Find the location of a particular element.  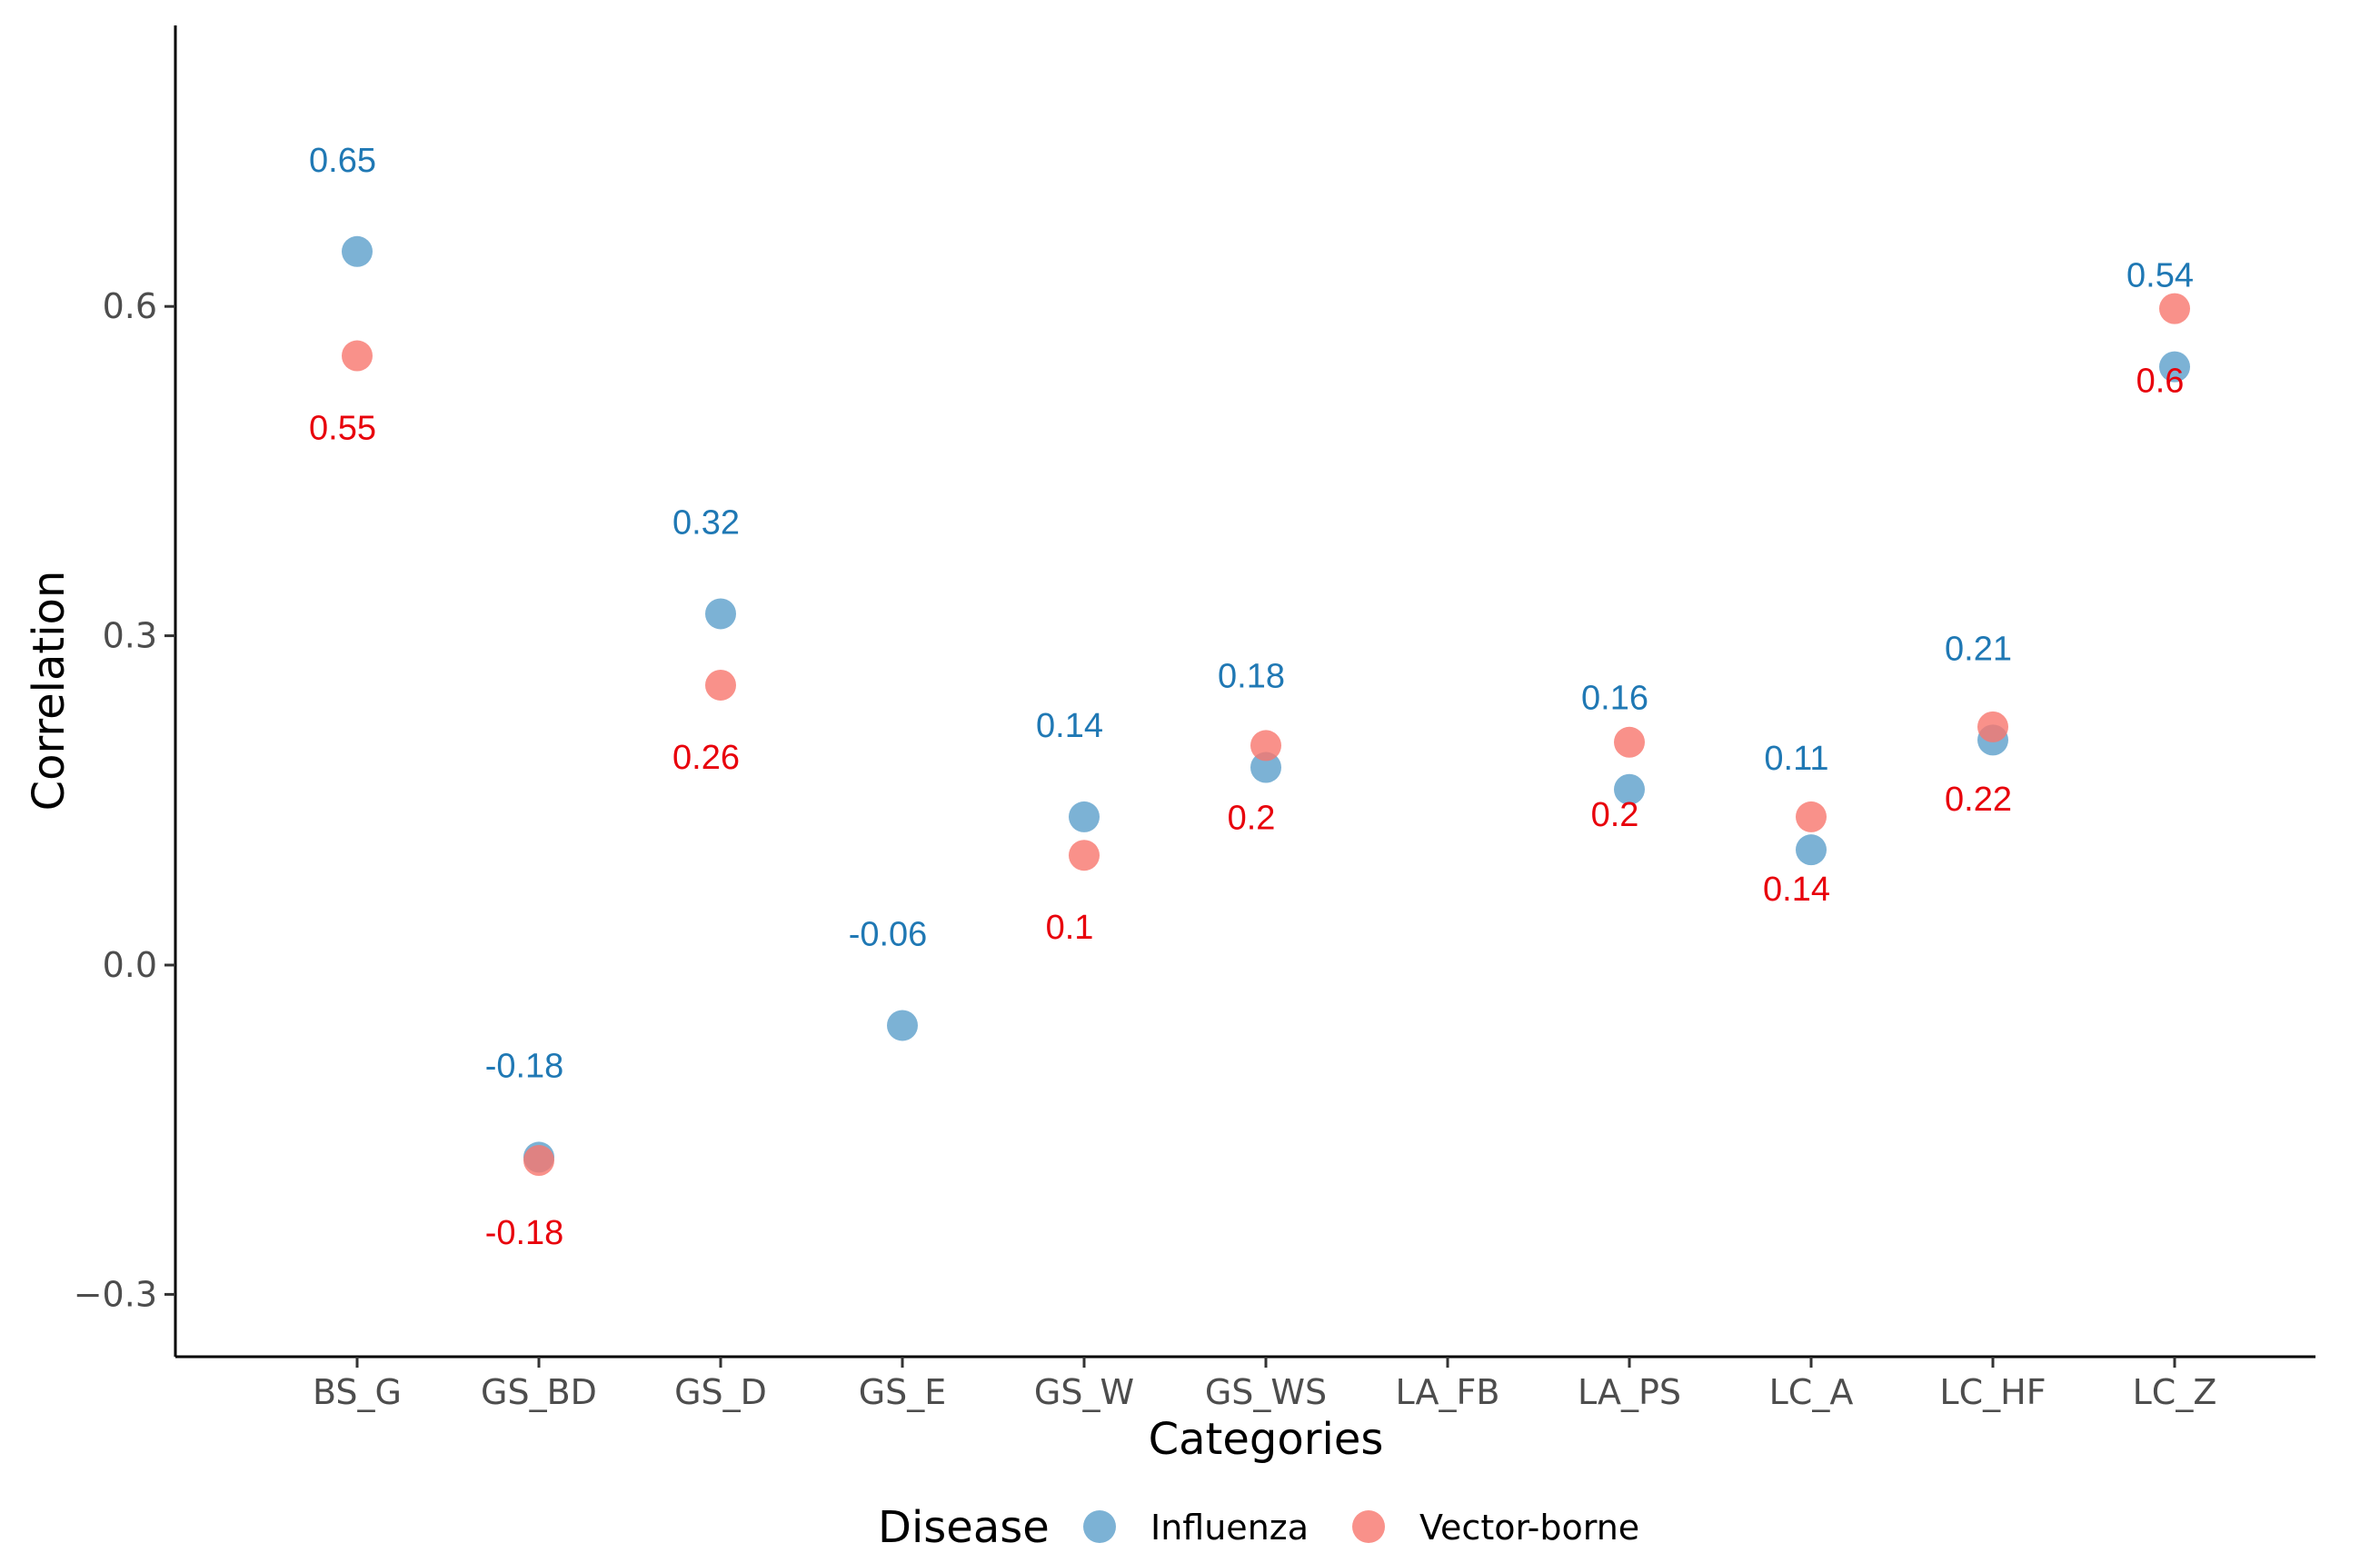

data-label-influenza: 0.14 is located at coordinates (1069, 726).